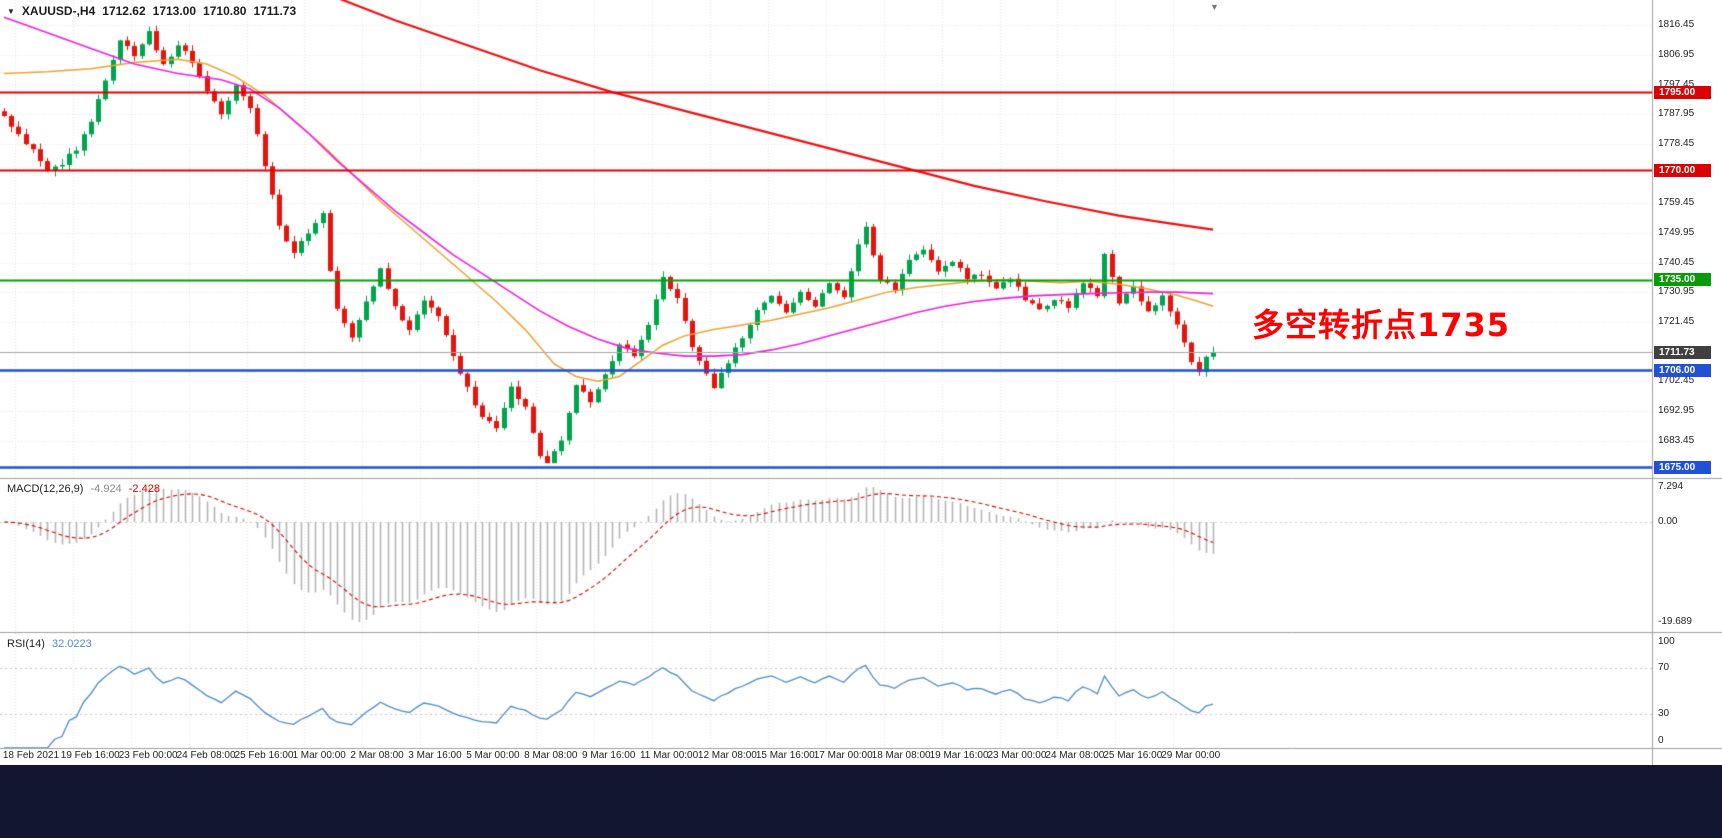  Describe the element at coordinates (319, 755) in the screenshot. I see `time-axis-label: 1 Mar 00:00` at that location.